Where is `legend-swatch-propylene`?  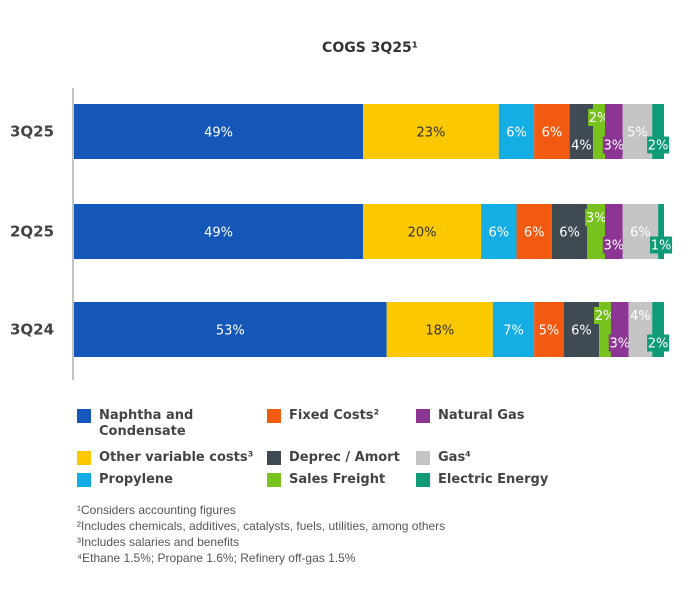 legend-swatch-propylene is located at coordinates (84, 480).